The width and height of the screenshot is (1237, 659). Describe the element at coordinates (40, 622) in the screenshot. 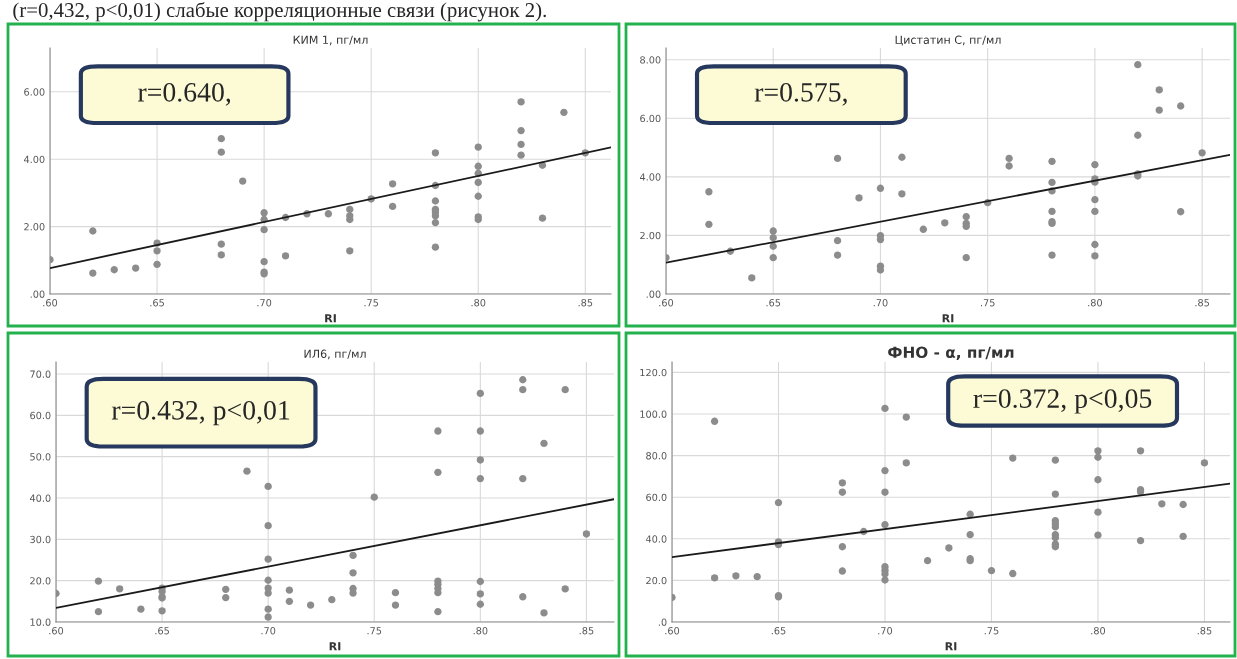

I see `y-tick-label: 10.0` at that location.